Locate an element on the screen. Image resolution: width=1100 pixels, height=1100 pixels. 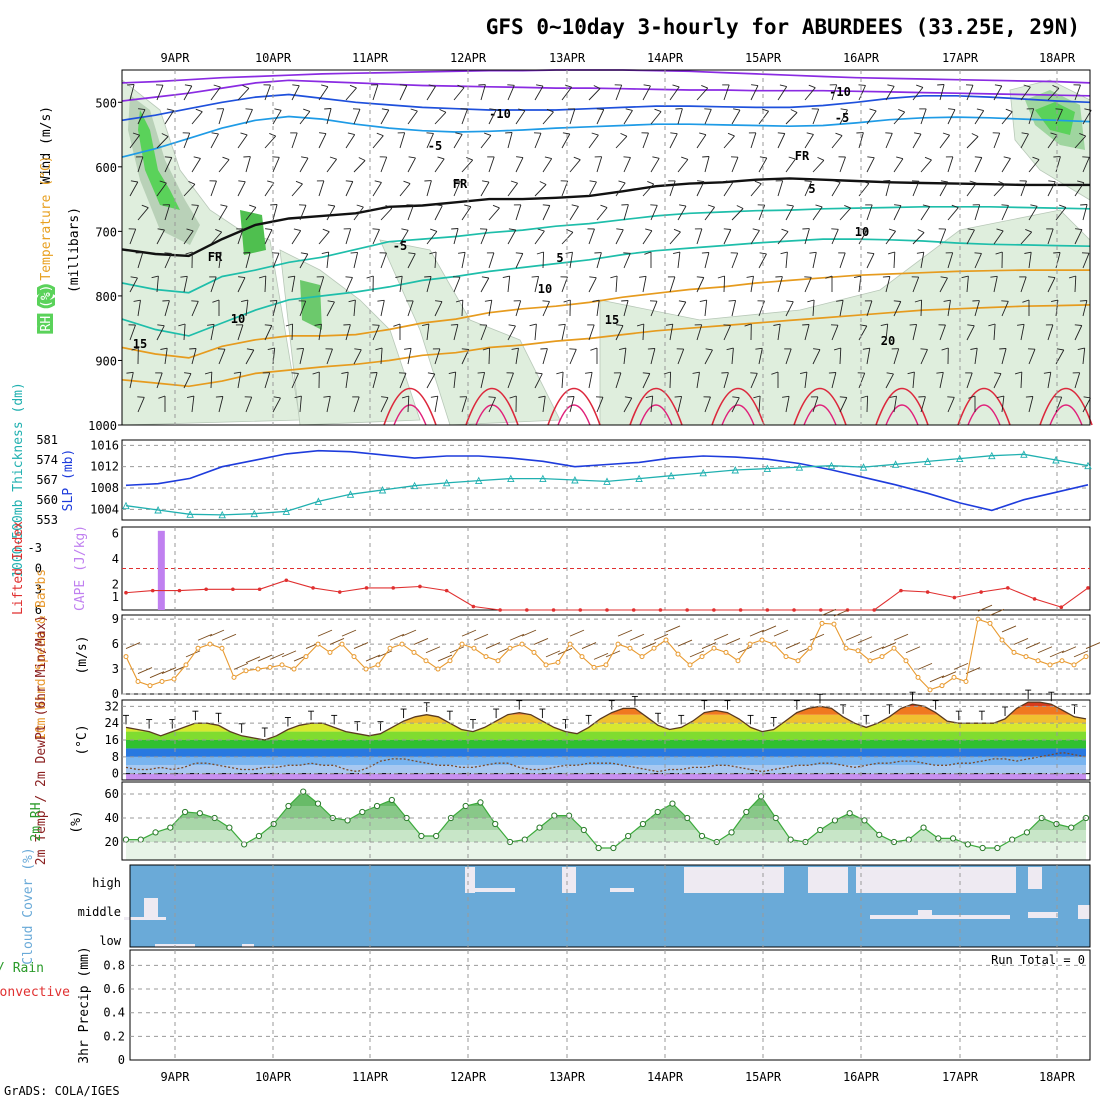
cloud-clear-patch is located at coordinates (828, 880).